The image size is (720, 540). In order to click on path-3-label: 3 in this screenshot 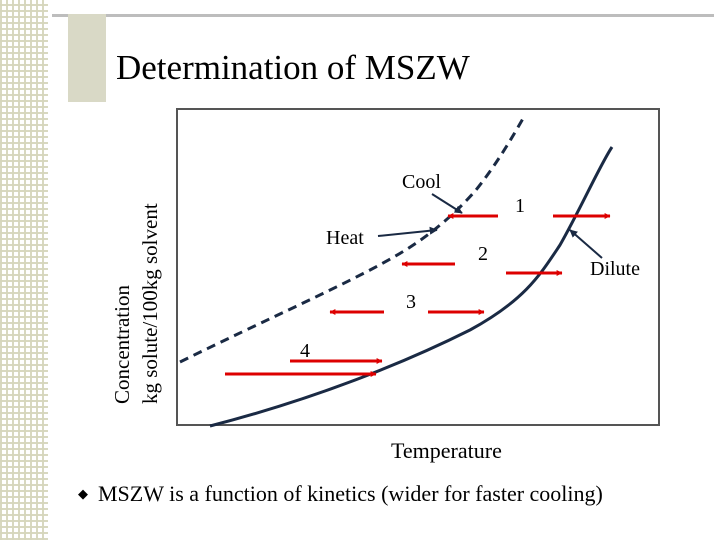, I will do `click(411, 302)`.